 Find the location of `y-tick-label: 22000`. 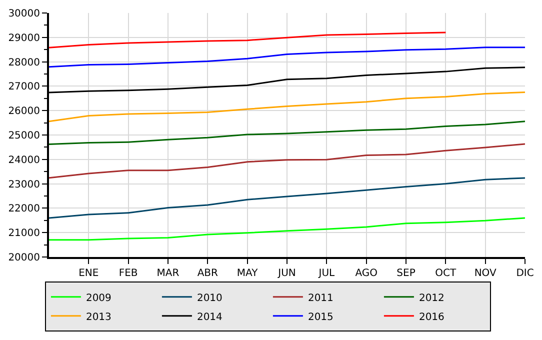

y-tick-label: 22000 is located at coordinates (24, 209).